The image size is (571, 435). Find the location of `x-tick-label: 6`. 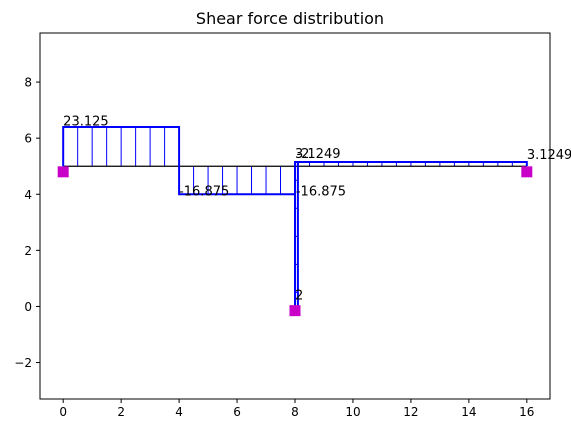

x-tick-label: 6 is located at coordinates (237, 412).